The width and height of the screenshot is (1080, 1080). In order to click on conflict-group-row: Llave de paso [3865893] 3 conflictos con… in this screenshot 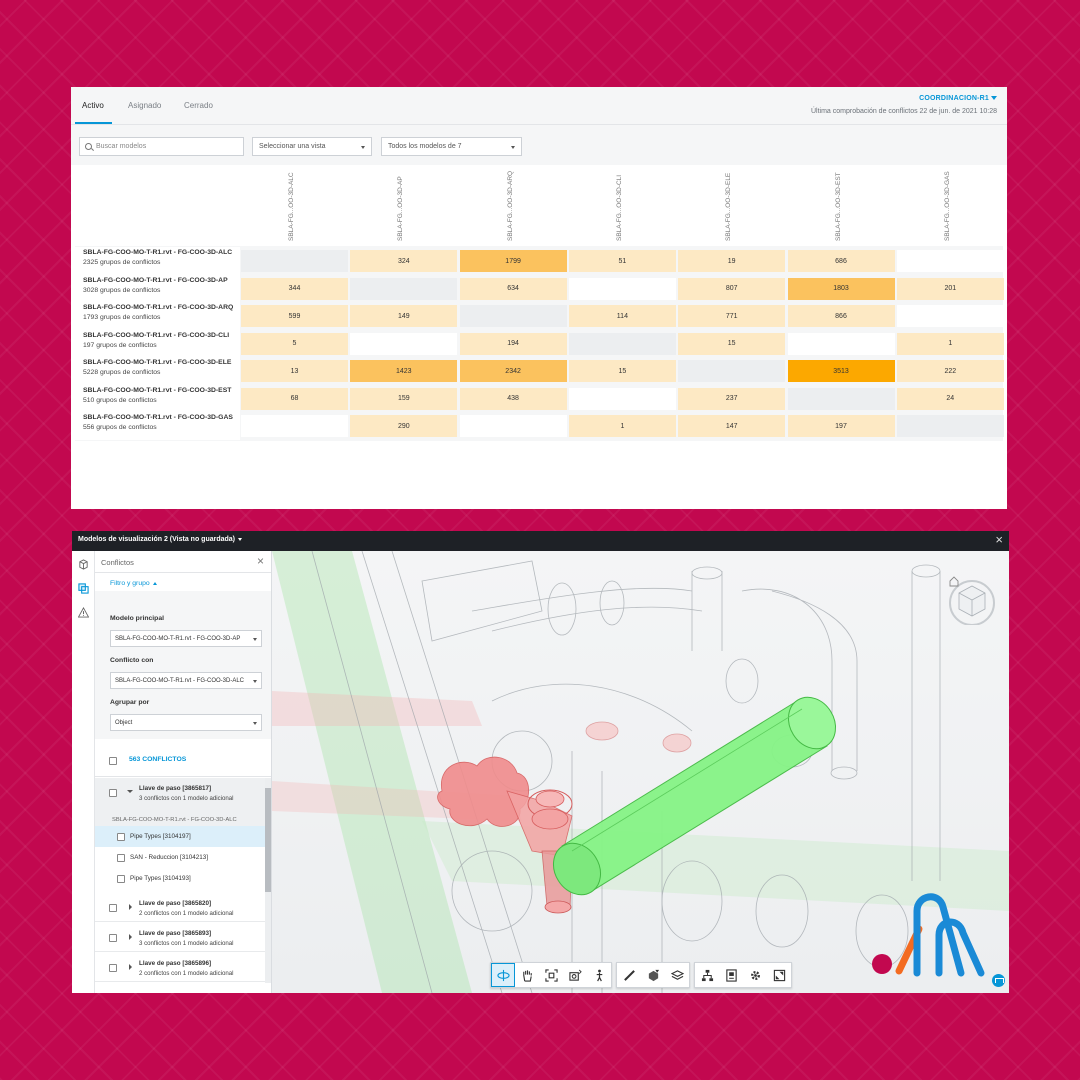, I will do `click(180, 937)`.